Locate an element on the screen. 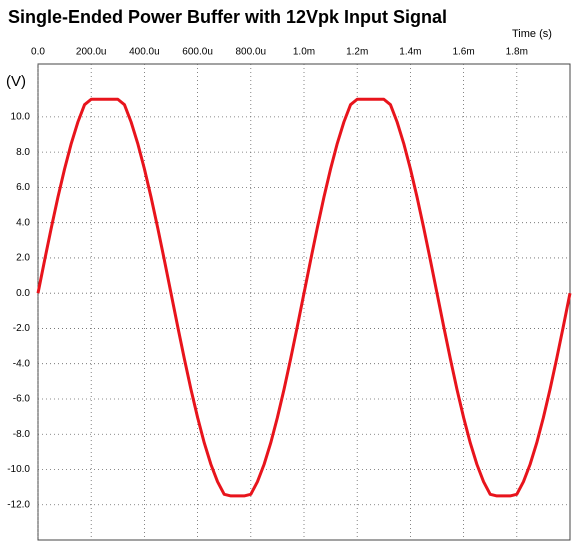 The height and width of the screenshot is (546, 578). y-tick-label: -4.0 is located at coordinates (22, 363).